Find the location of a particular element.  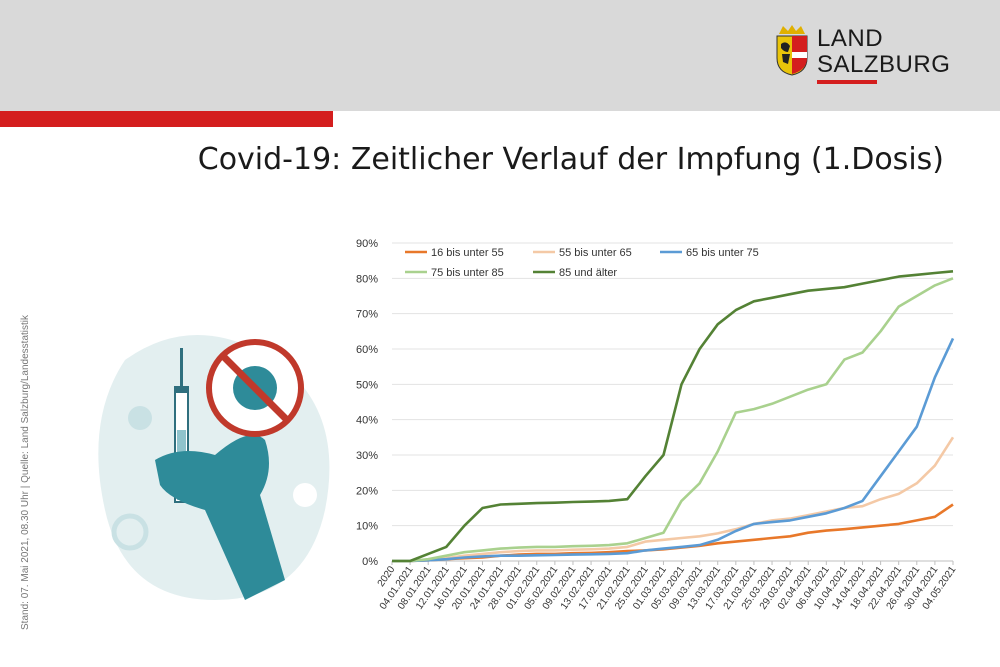

y-tick-label: 60% is located at coordinates (367, 350).